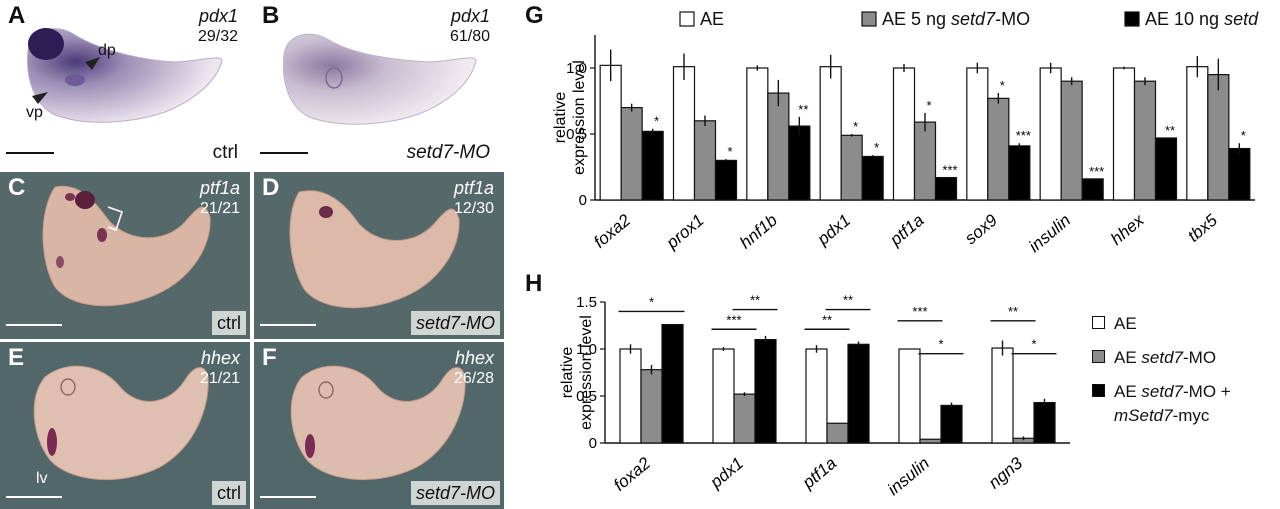 This screenshot has width=1280, height=509. Describe the element at coordinates (1006, 472) in the screenshot. I see `x-tick-label: ngn3` at that location.